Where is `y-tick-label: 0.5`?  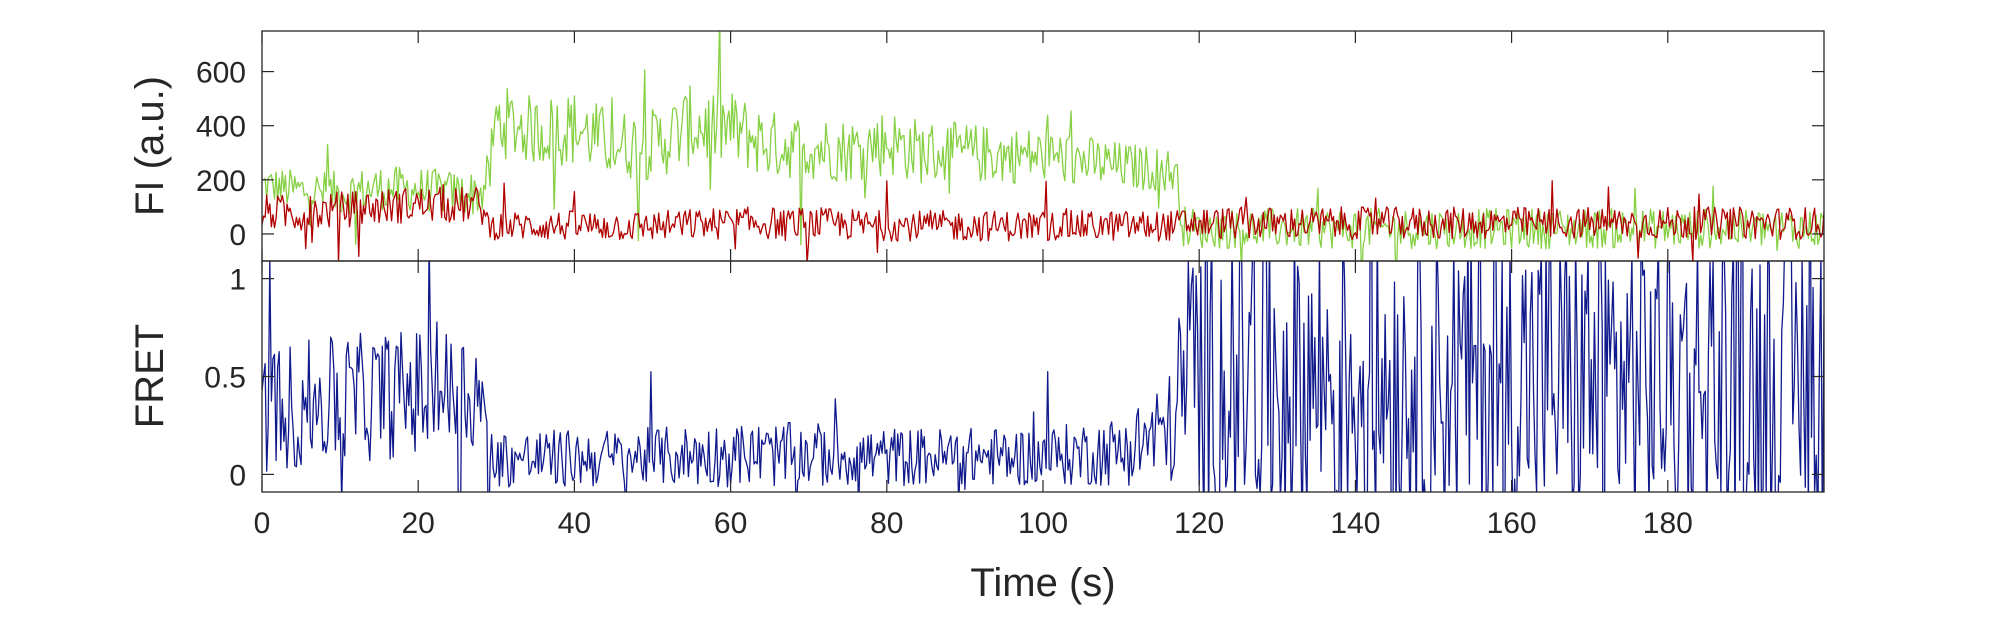
y-tick-label: 0.5 is located at coordinates (225, 378).